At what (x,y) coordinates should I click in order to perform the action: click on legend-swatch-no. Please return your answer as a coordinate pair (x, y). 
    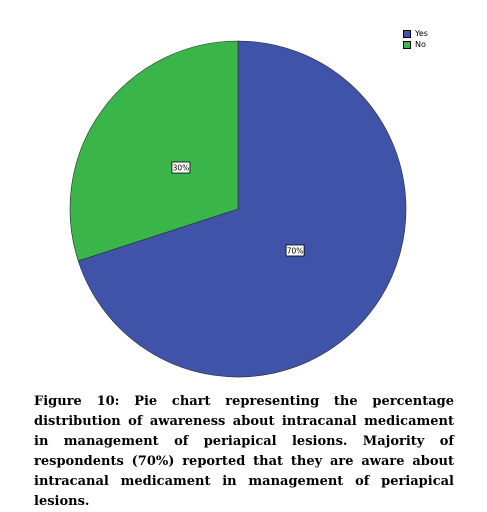
    Looking at the image, I should click on (407, 45).